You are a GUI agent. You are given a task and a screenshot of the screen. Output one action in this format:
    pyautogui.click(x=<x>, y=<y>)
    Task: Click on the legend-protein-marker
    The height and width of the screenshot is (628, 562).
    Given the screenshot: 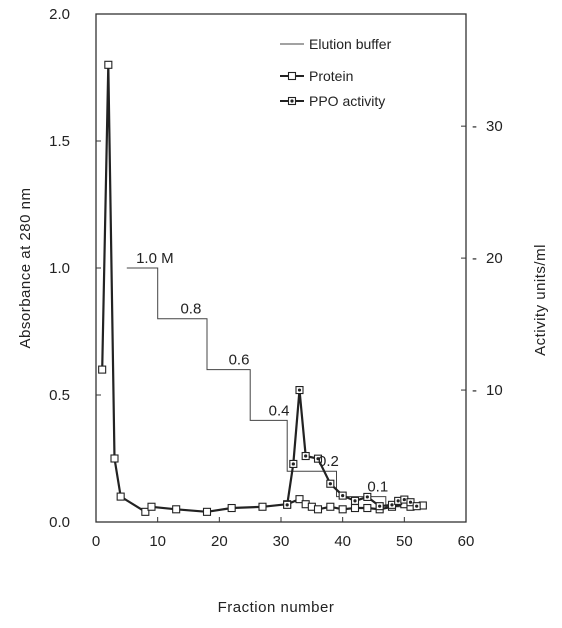 What is the action you would take?
    pyautogui.click(x=292, y=76)
    